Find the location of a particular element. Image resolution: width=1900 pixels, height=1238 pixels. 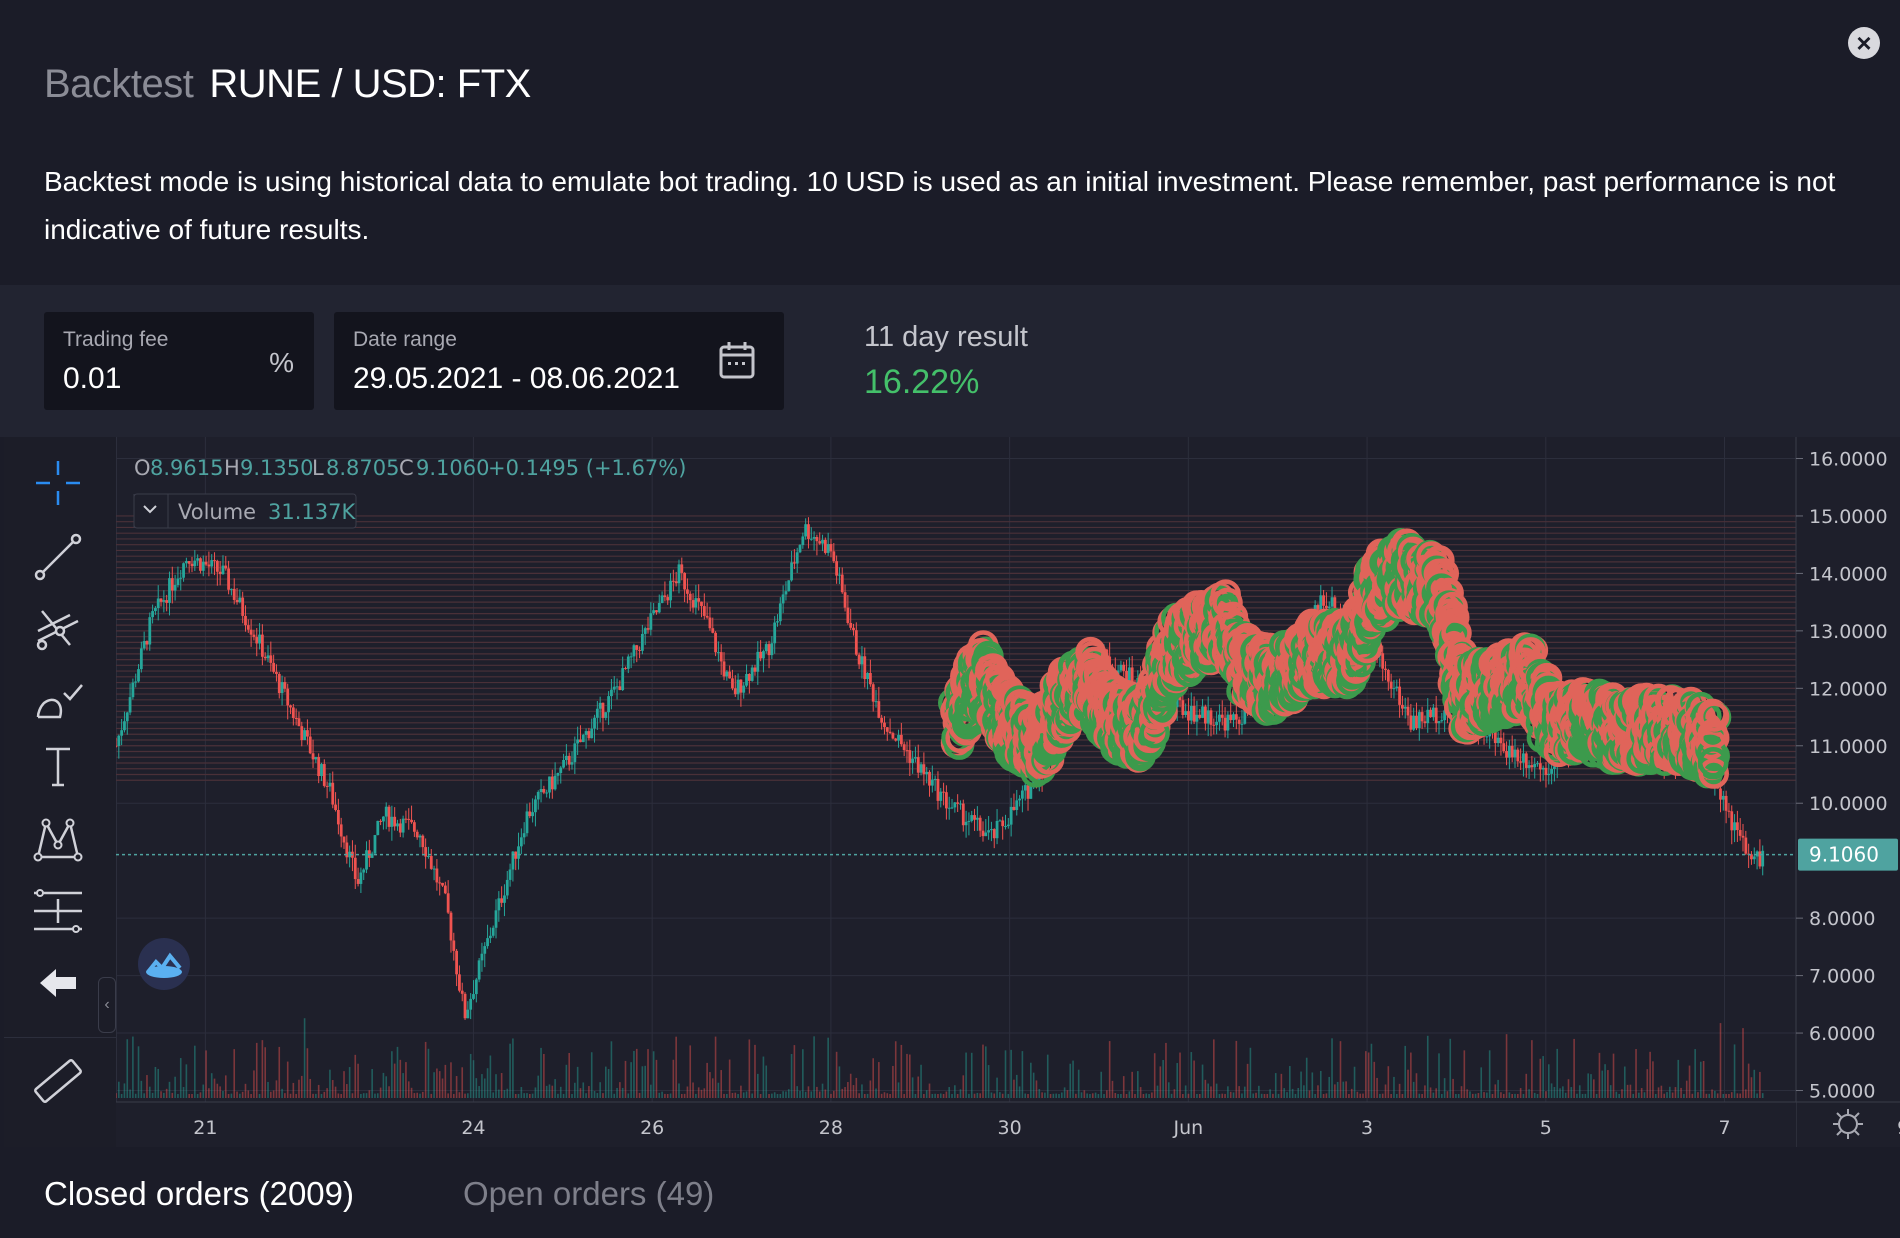

brush-icon is located at coordinates (58, 699).